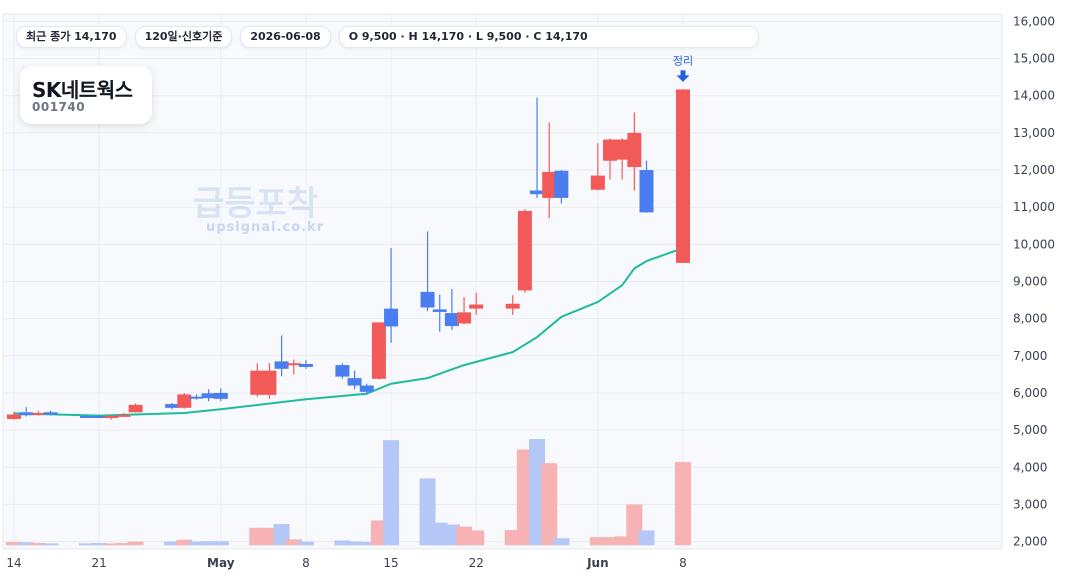 The height and width of the screenshot is (579, 1072). I want to click on y-tick-label: 13,000, so click(1034, 133).